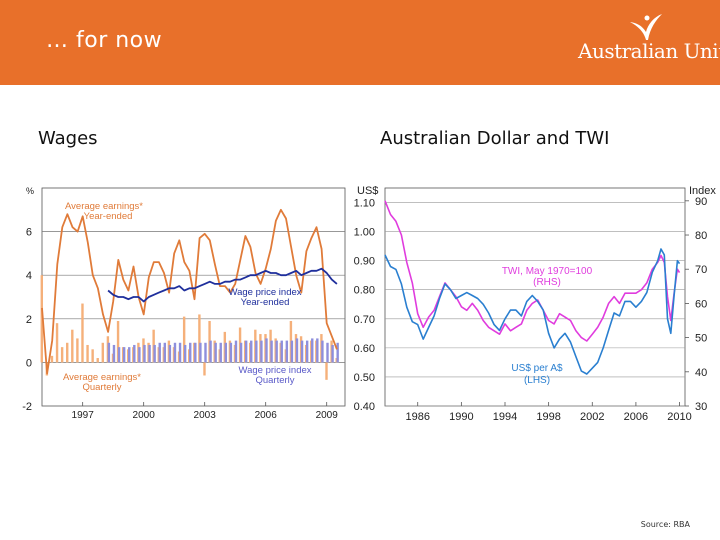  I want to click on lhs-tick-label: 0.40, so click(364, 407).